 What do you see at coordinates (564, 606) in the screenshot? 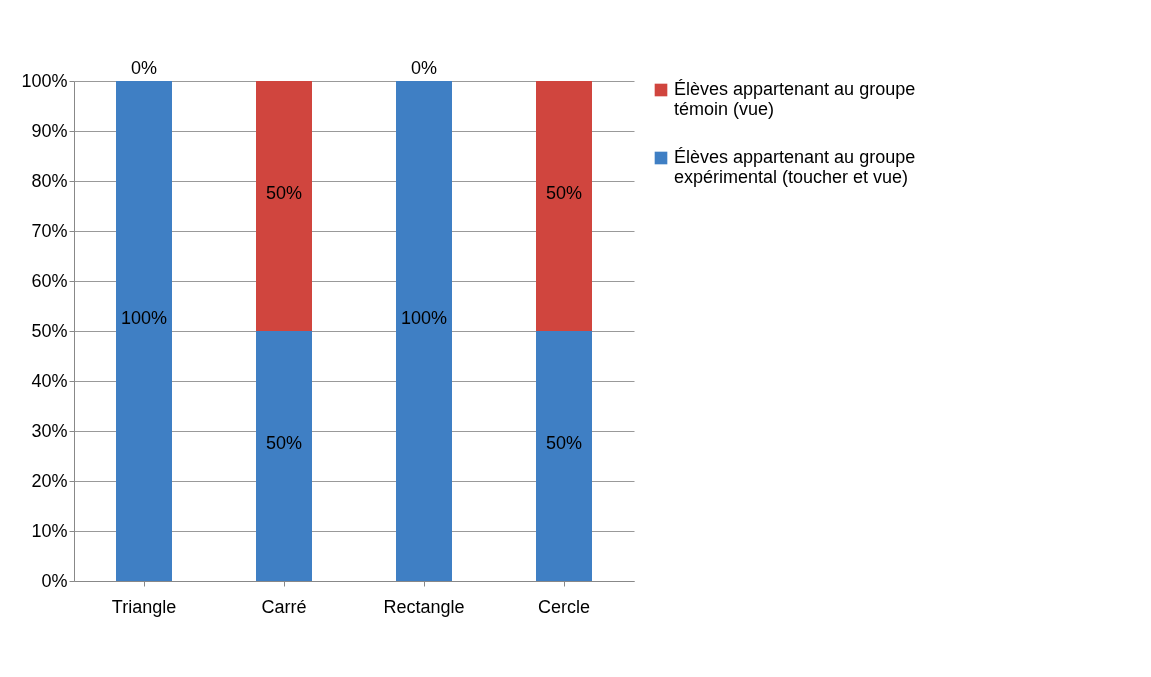
I see `x-tick-label: Cercle` at bounding box center [564, 606].